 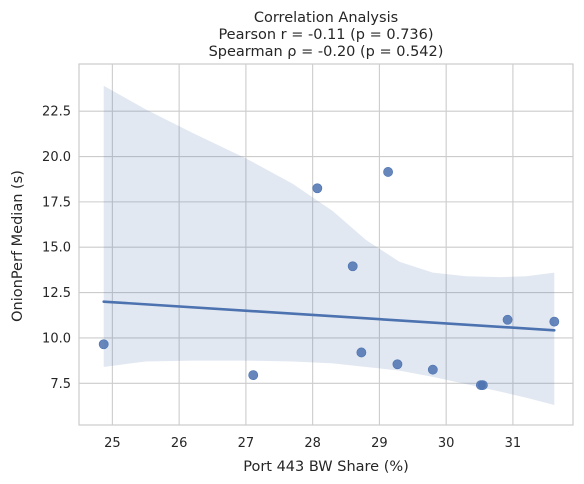 I want to click on y-tick-label-3: 15.0, so click(x=56, y=248).